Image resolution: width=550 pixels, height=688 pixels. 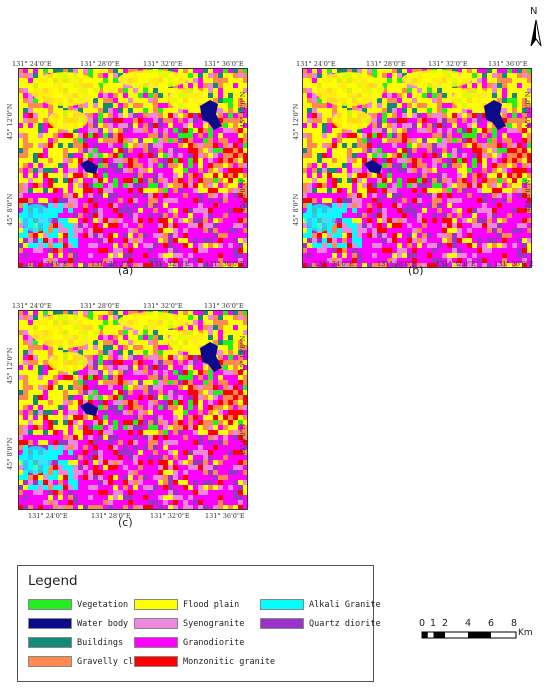 What do you see at coordinates (224, 306) in the screenshot?
I see `top-tick-c-4: 131° 36'0"E` at bounding box center [224, 306].